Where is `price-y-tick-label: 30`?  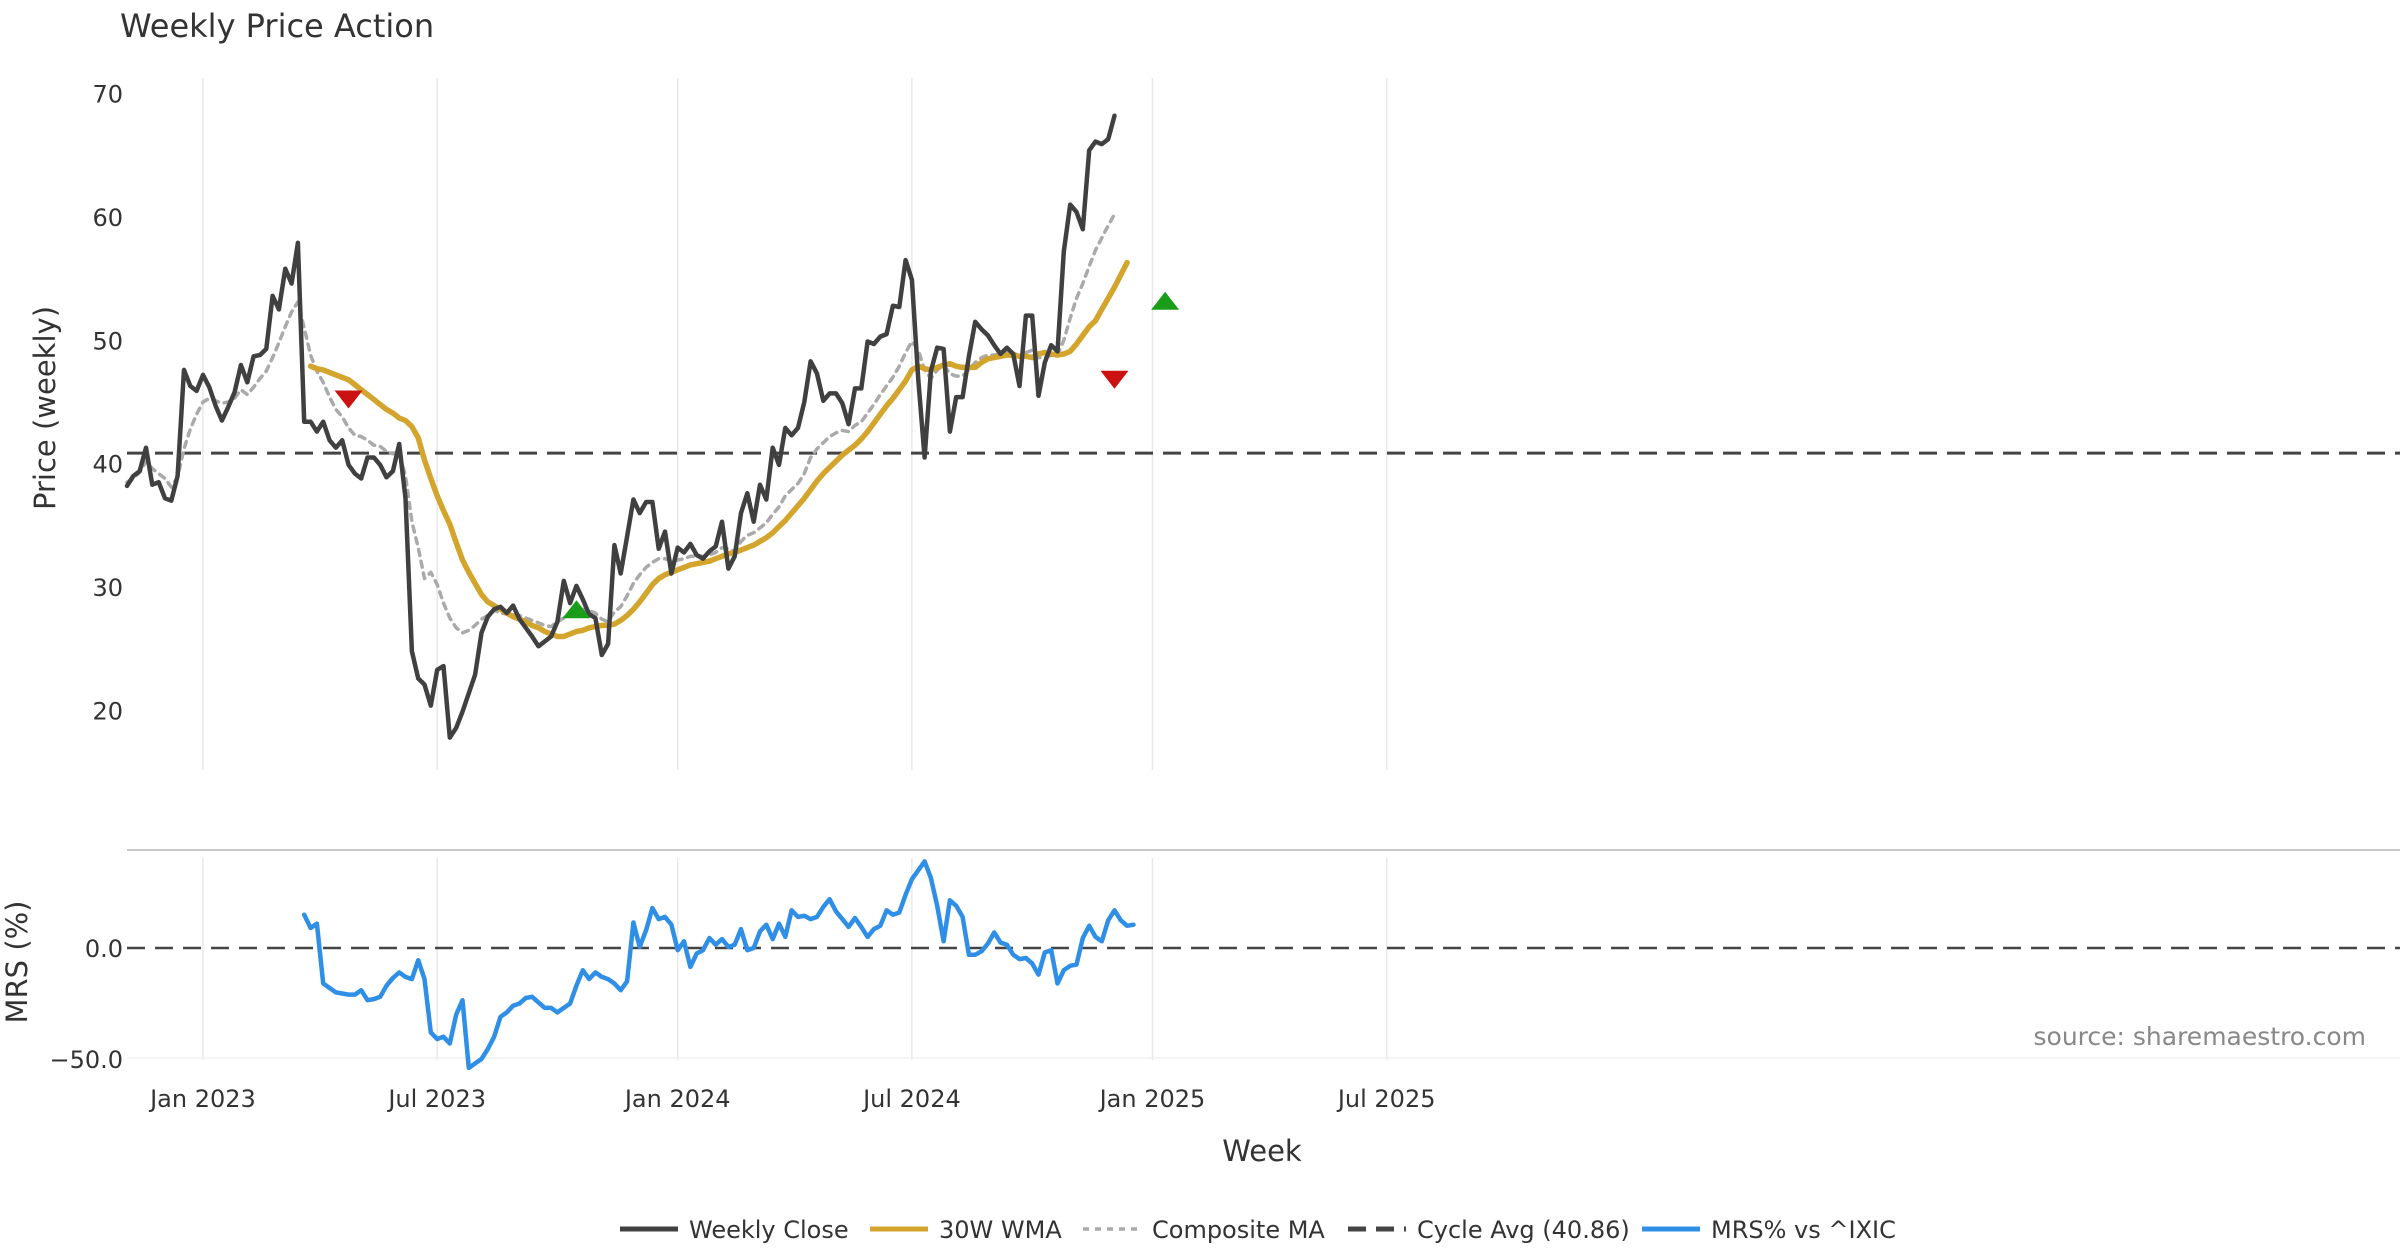 price-y-tick-label: 30 is located at coordinates (107, 588).